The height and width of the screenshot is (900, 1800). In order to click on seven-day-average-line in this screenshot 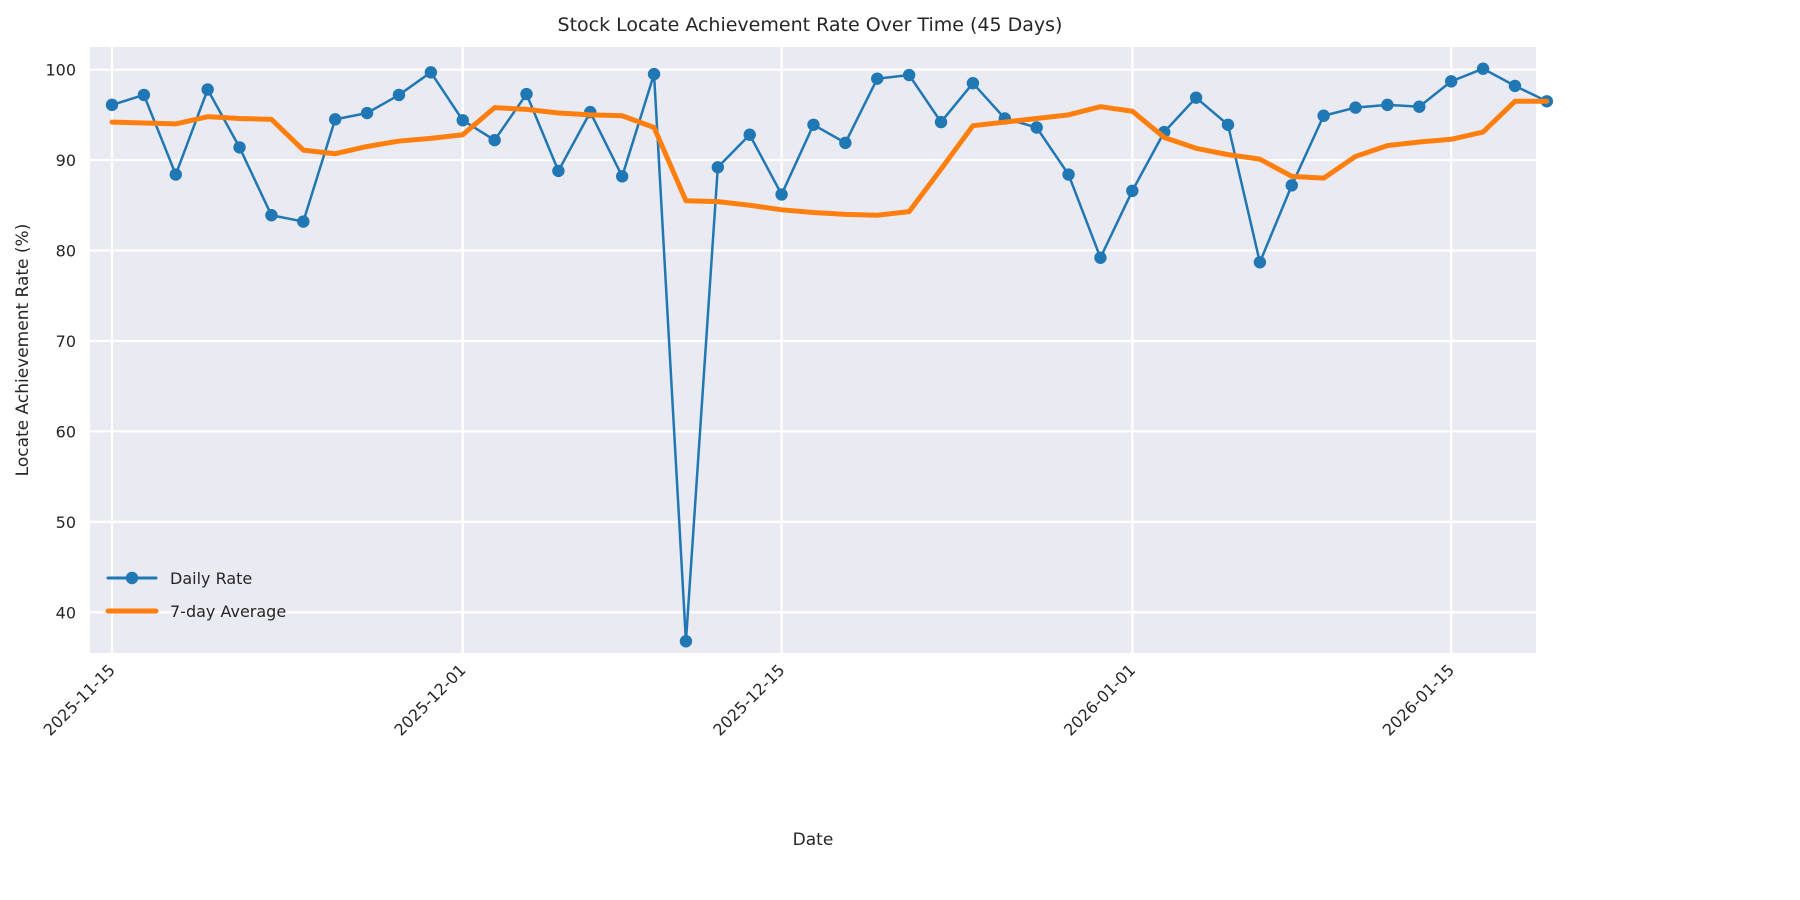, I will do `click(829, 158)`.